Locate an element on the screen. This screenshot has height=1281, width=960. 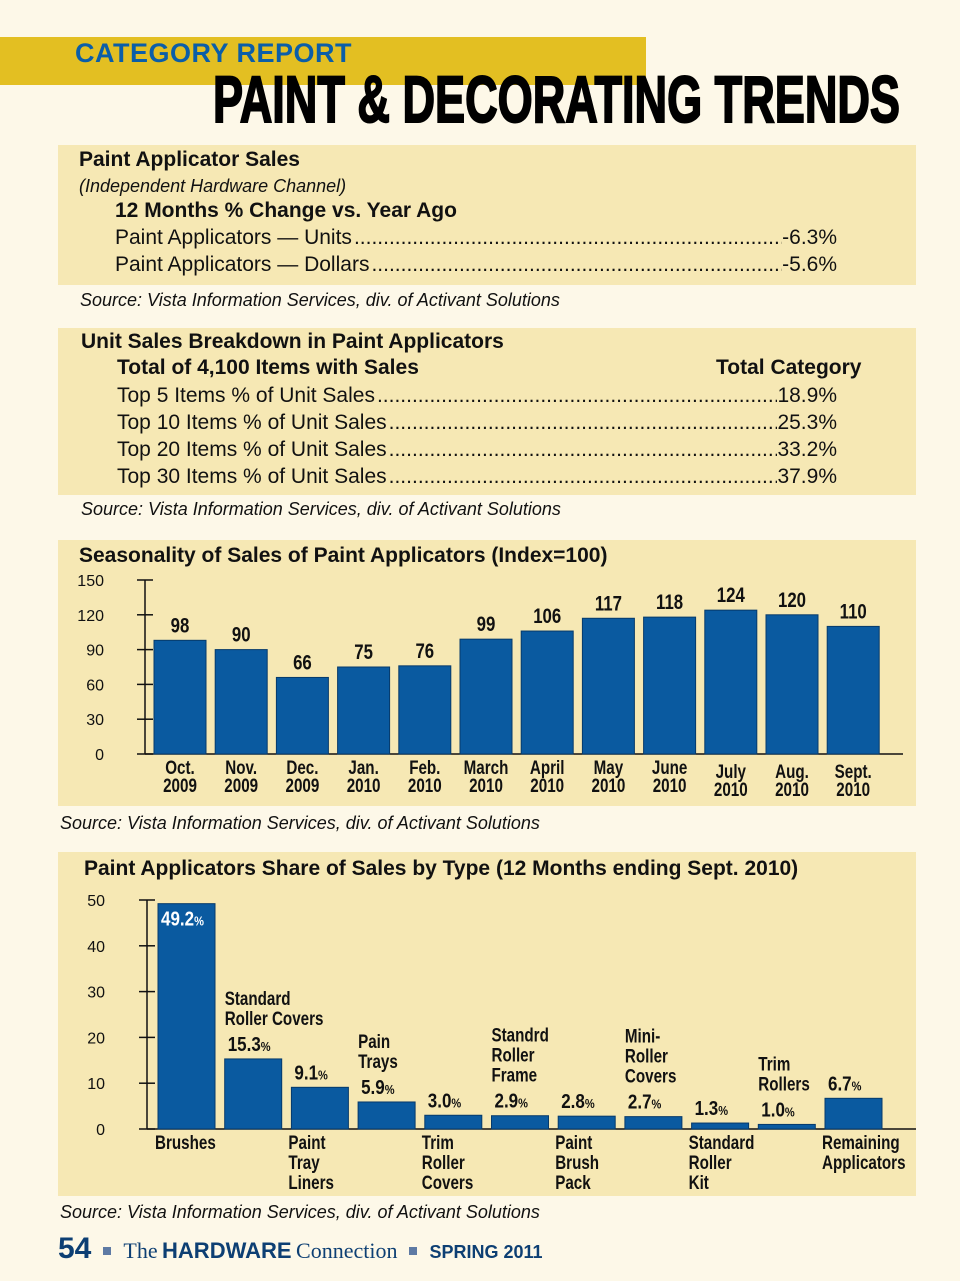
panel1-title: Paint Applicator Sales is located at coordinates (189, 159).